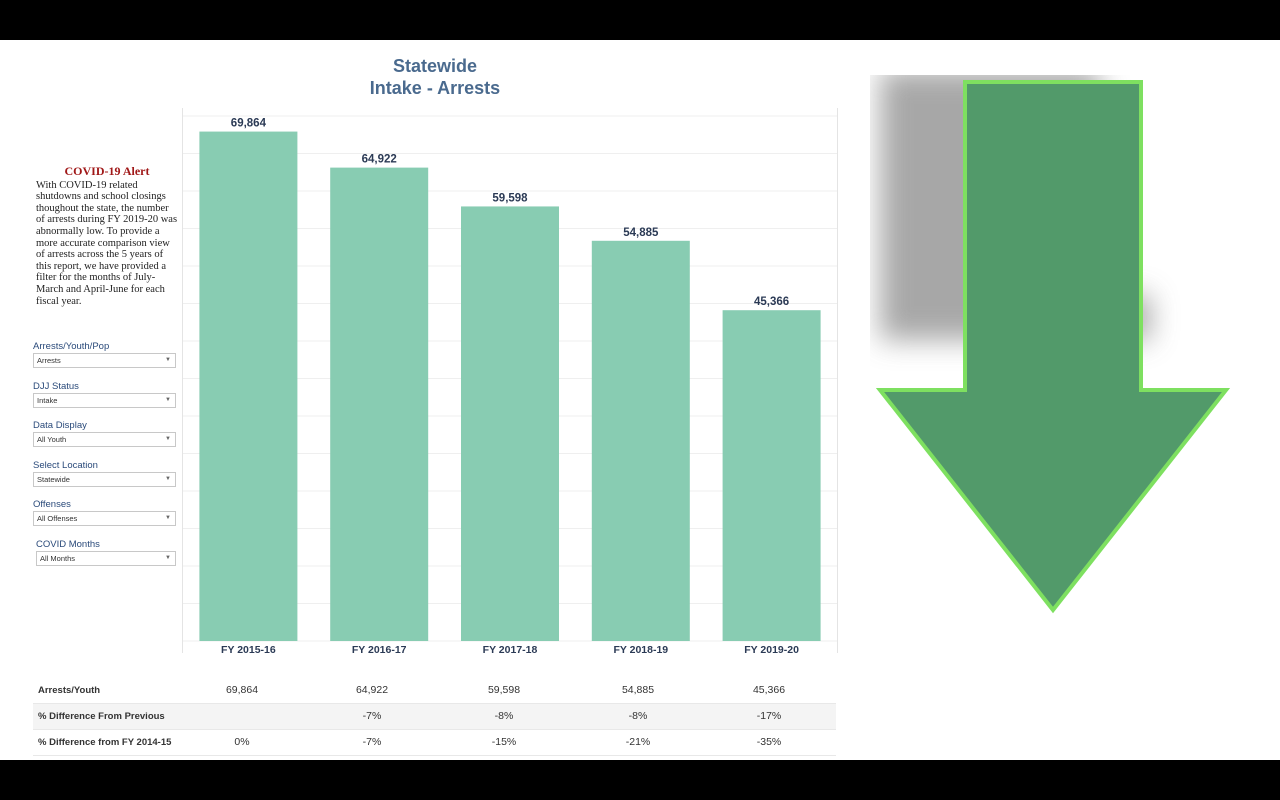  What do you see at coordinates (504, 690) in the screenshot?
I see `table-cell: 59,598` at bounding box center [504, 690].